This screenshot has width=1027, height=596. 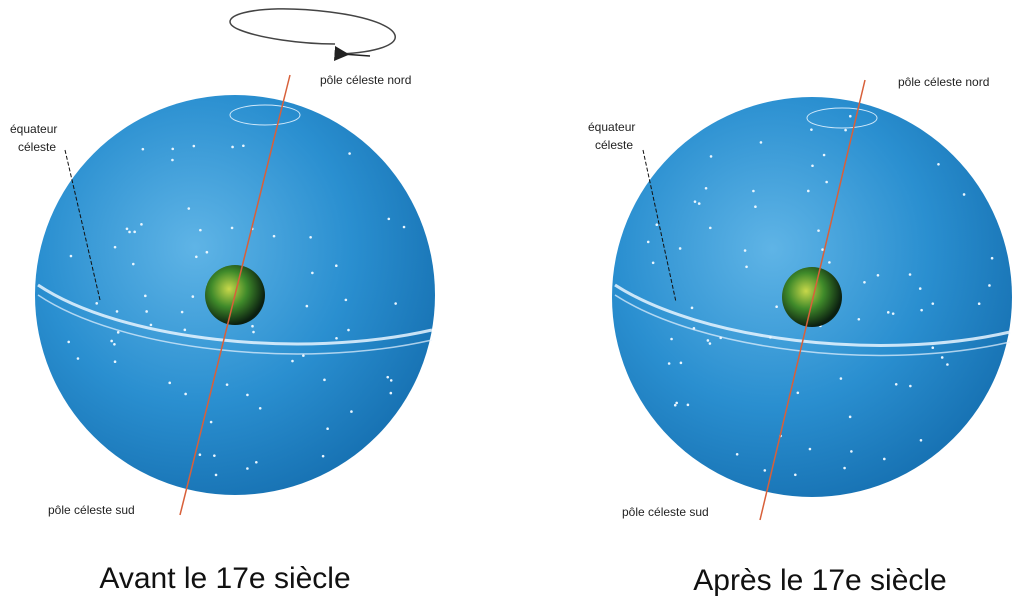 What do you see at coordinates (352, 53) in the screenshot?
I see `precession-arrow` at bounding box center [352, 53].